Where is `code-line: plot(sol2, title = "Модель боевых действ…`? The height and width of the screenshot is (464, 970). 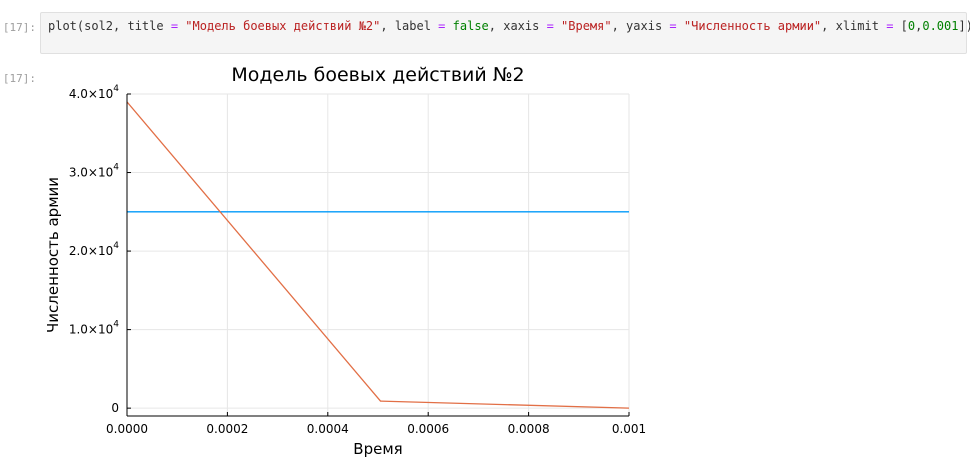 code-line: plot(sol2, title = "Модель боевых действ… is located at coordinates (509, 26).